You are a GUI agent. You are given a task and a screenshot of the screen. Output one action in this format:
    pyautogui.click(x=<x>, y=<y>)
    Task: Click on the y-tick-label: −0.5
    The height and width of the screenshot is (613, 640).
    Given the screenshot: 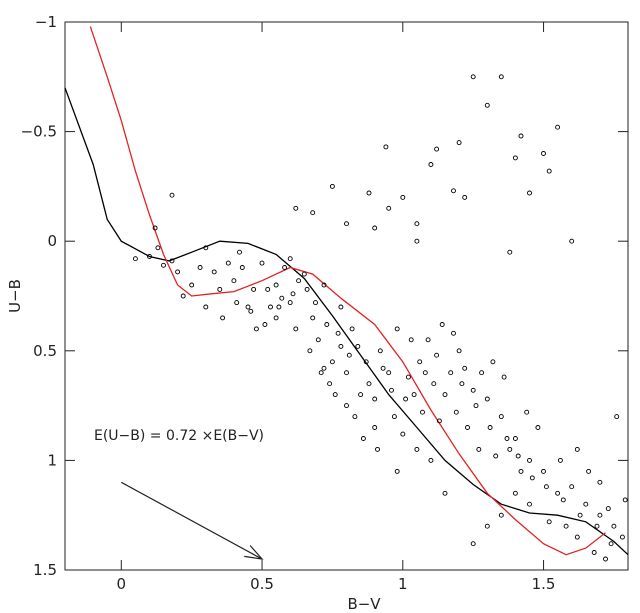 What is the action you would take?
    pyautogui.click(x=39, y=132)
    